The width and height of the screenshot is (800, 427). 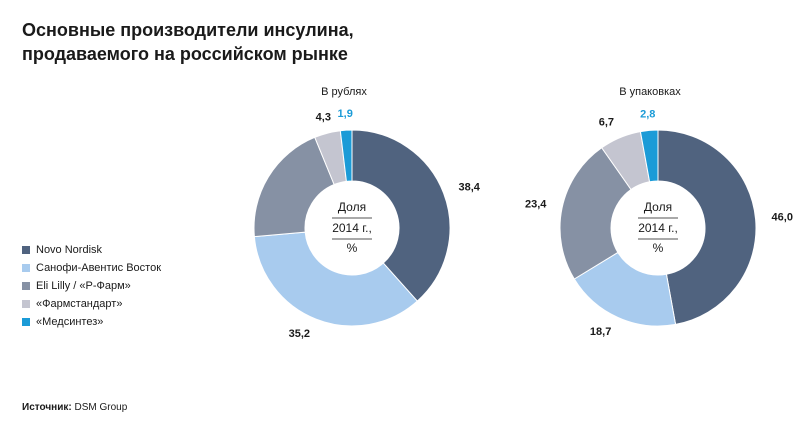 I want to click on value-label: 23,4, so click(x=536, y=205).